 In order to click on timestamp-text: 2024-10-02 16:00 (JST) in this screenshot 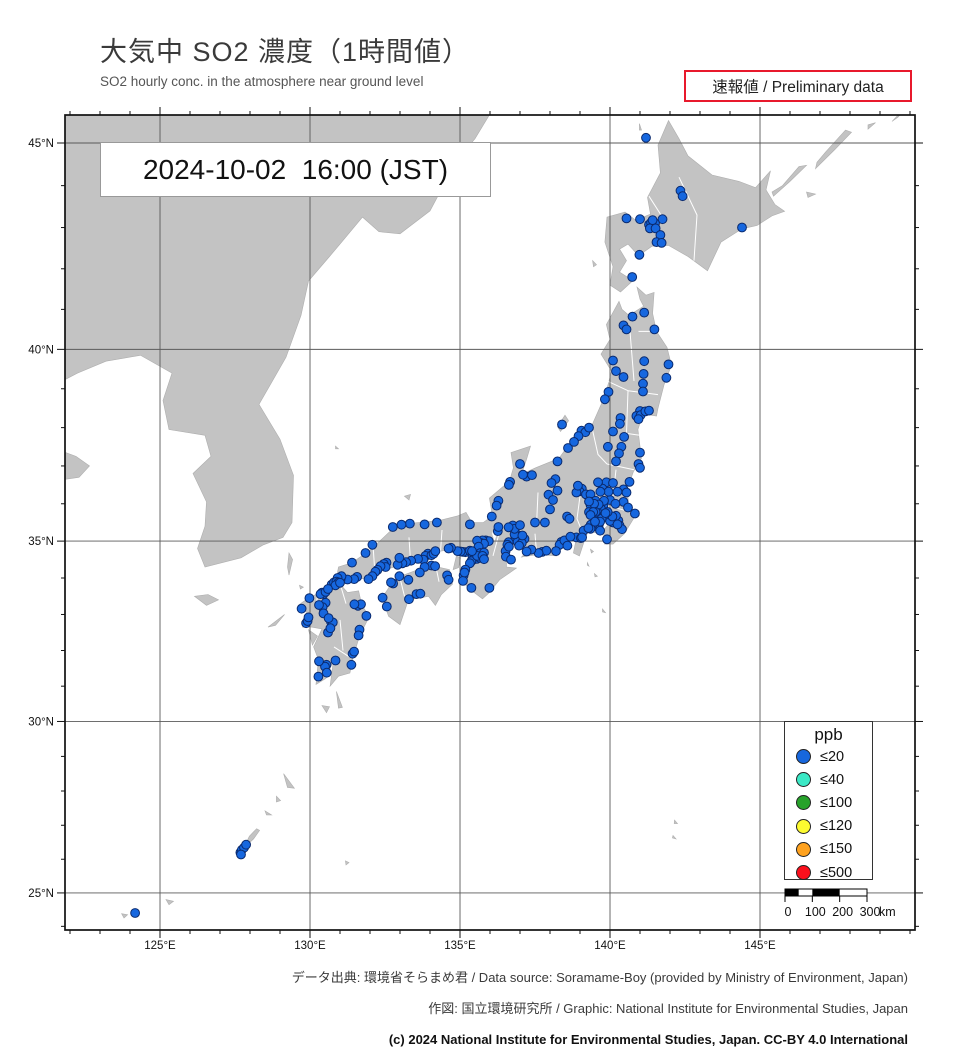, I will do `click(295, 169)`.